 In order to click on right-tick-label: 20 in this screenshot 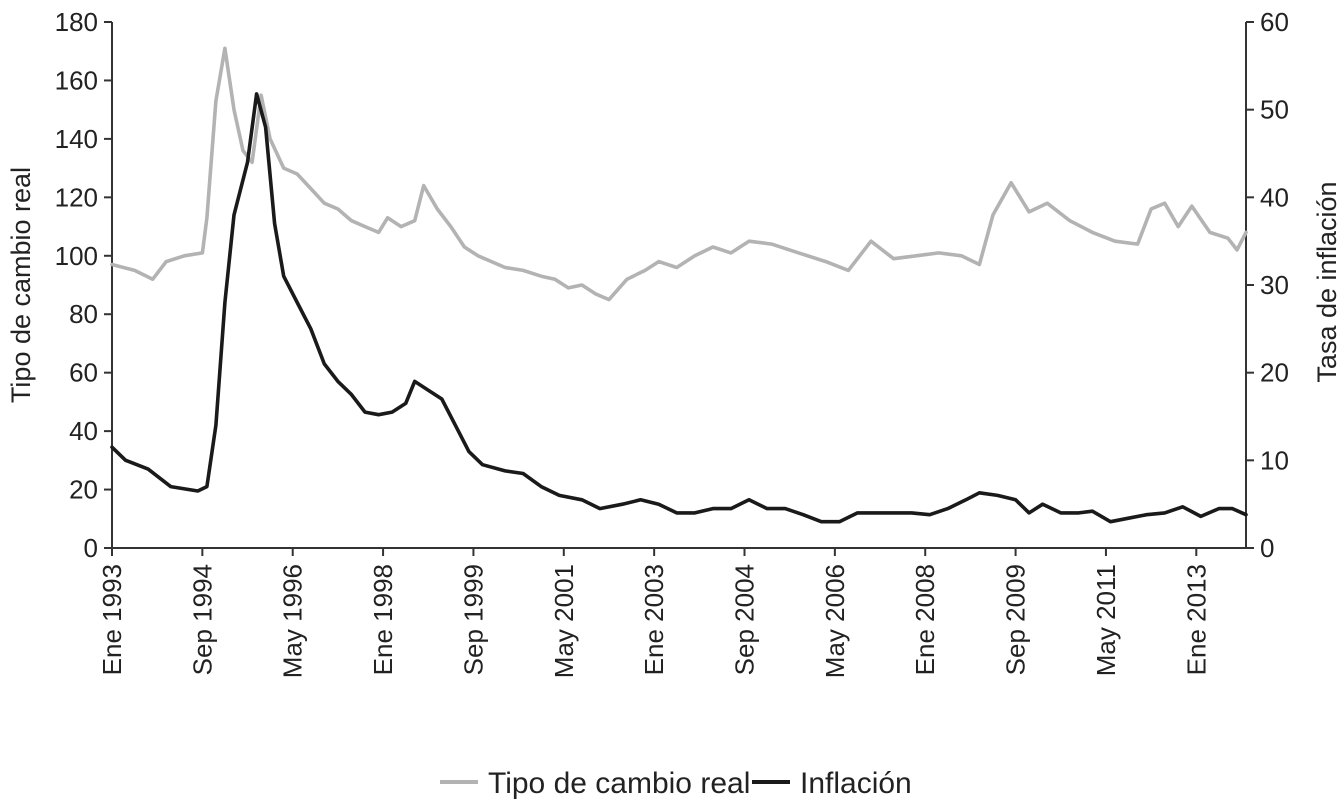, I will do `click(1274, 373)`.